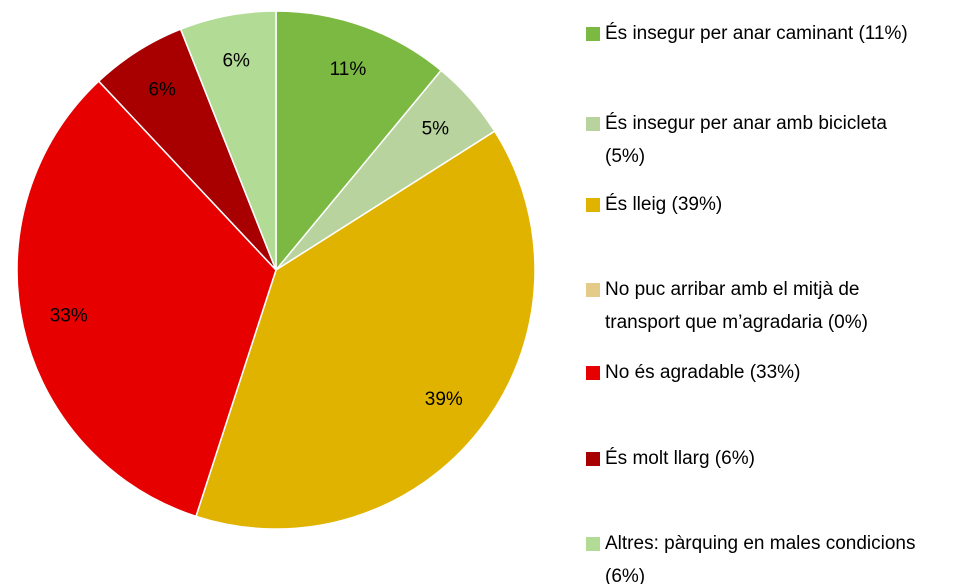 The image size is (966, 584). What do you see at coordinates (664, 204) in the screenshot?
I see `legend-label: És lleig (39%)` at bounding box center [664, 204].